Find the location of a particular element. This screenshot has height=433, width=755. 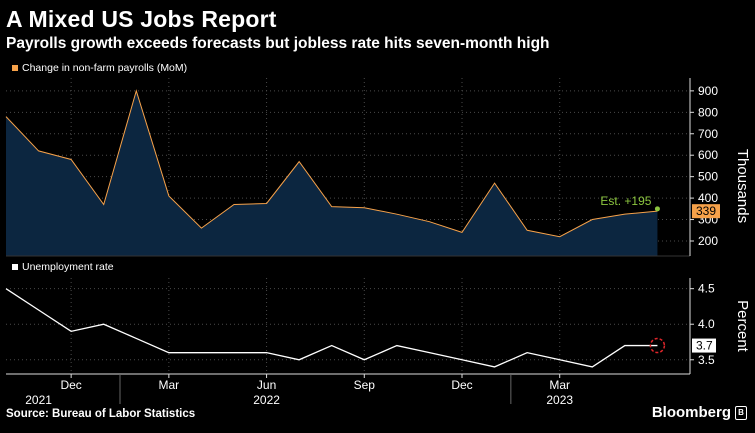

payroll-y-tick-label: 400 is located at coordinates (708, 198).